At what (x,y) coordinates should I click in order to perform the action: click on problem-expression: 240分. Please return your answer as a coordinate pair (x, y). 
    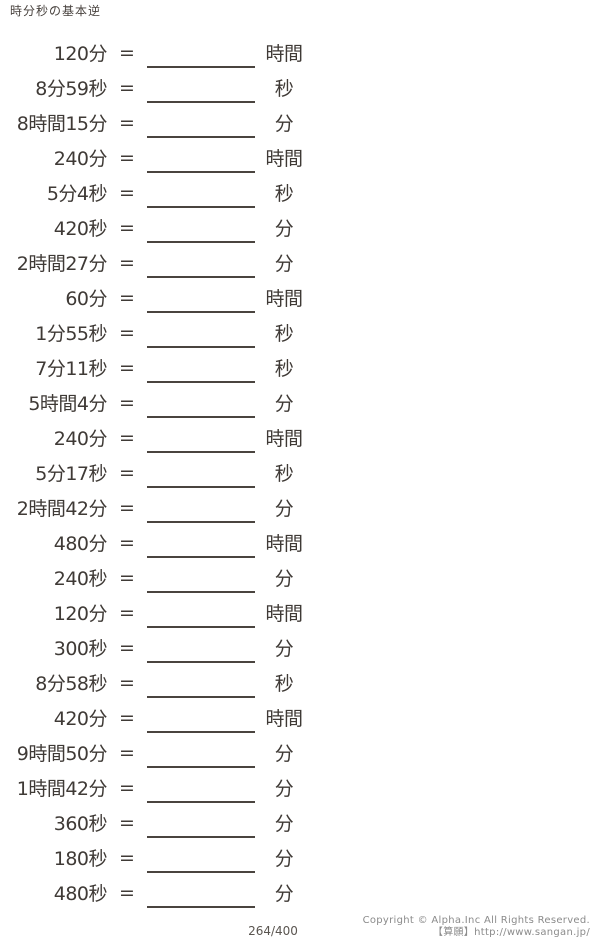
    Looking at the image, I should click on (80, 439).